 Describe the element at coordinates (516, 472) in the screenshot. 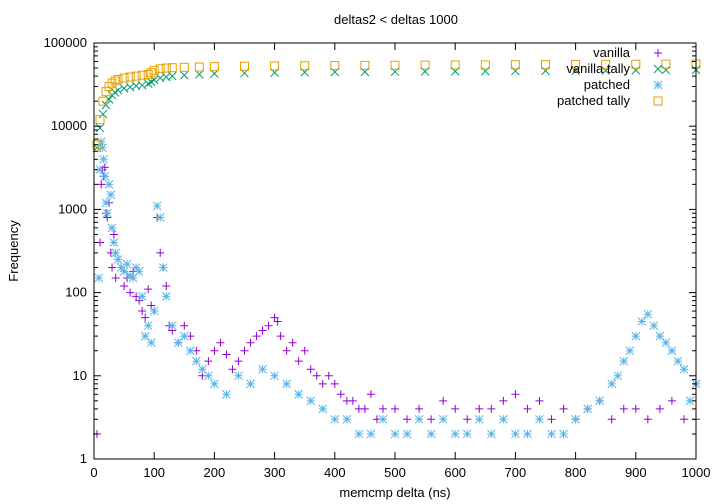

I see `x-tick-label: 700` at that location.